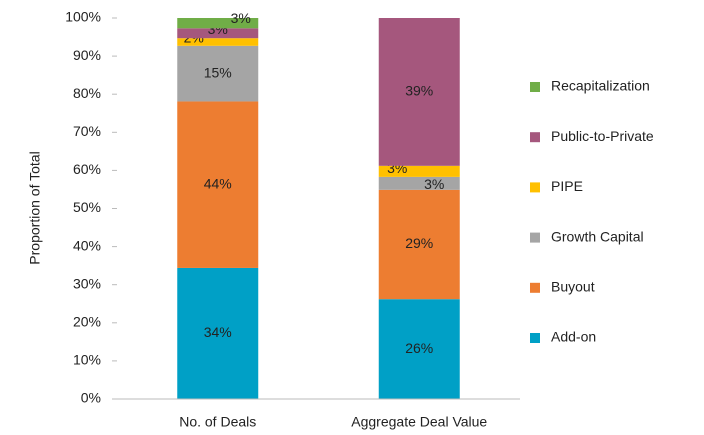  What do you see at coordinates (87, 131) in the screenshot?
I see `y-tick-label: 70%` at bounding box center [87, 131].